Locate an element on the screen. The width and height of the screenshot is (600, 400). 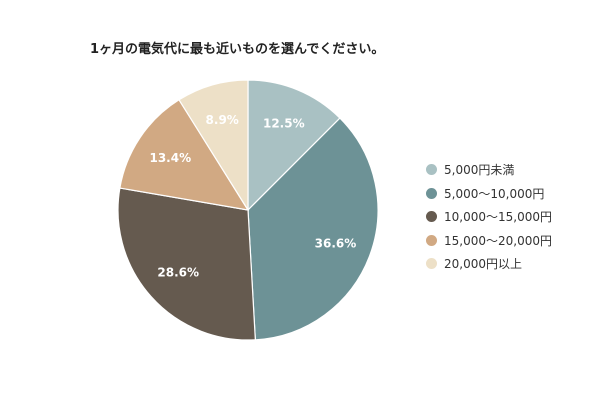
legend-item-4: 15,000〜20,000円 is located at coordinates (489, 241).